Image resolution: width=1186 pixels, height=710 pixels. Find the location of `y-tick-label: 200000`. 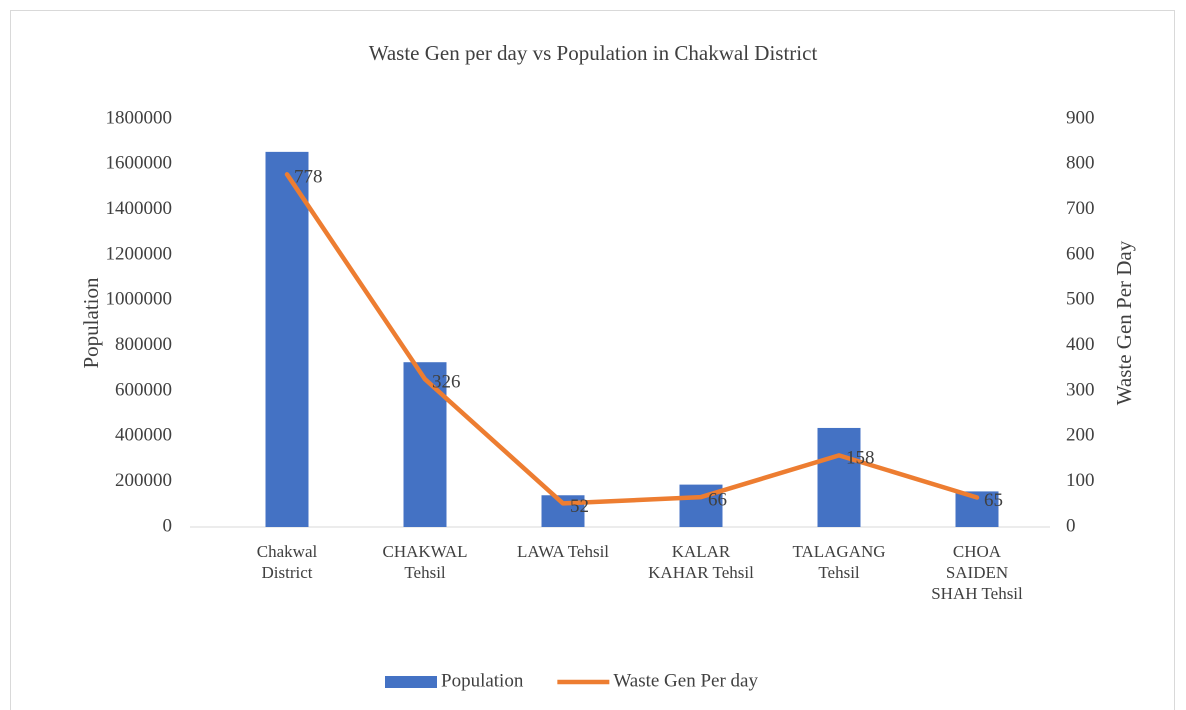

y-tick-label: 200000 is located at coordinates (143, 480).